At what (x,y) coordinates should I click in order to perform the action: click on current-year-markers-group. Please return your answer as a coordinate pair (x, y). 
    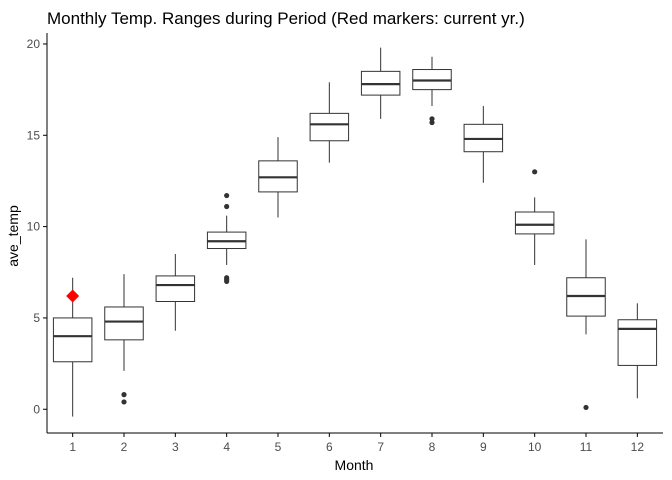
    Looking at the image, I should click on (73, 296).